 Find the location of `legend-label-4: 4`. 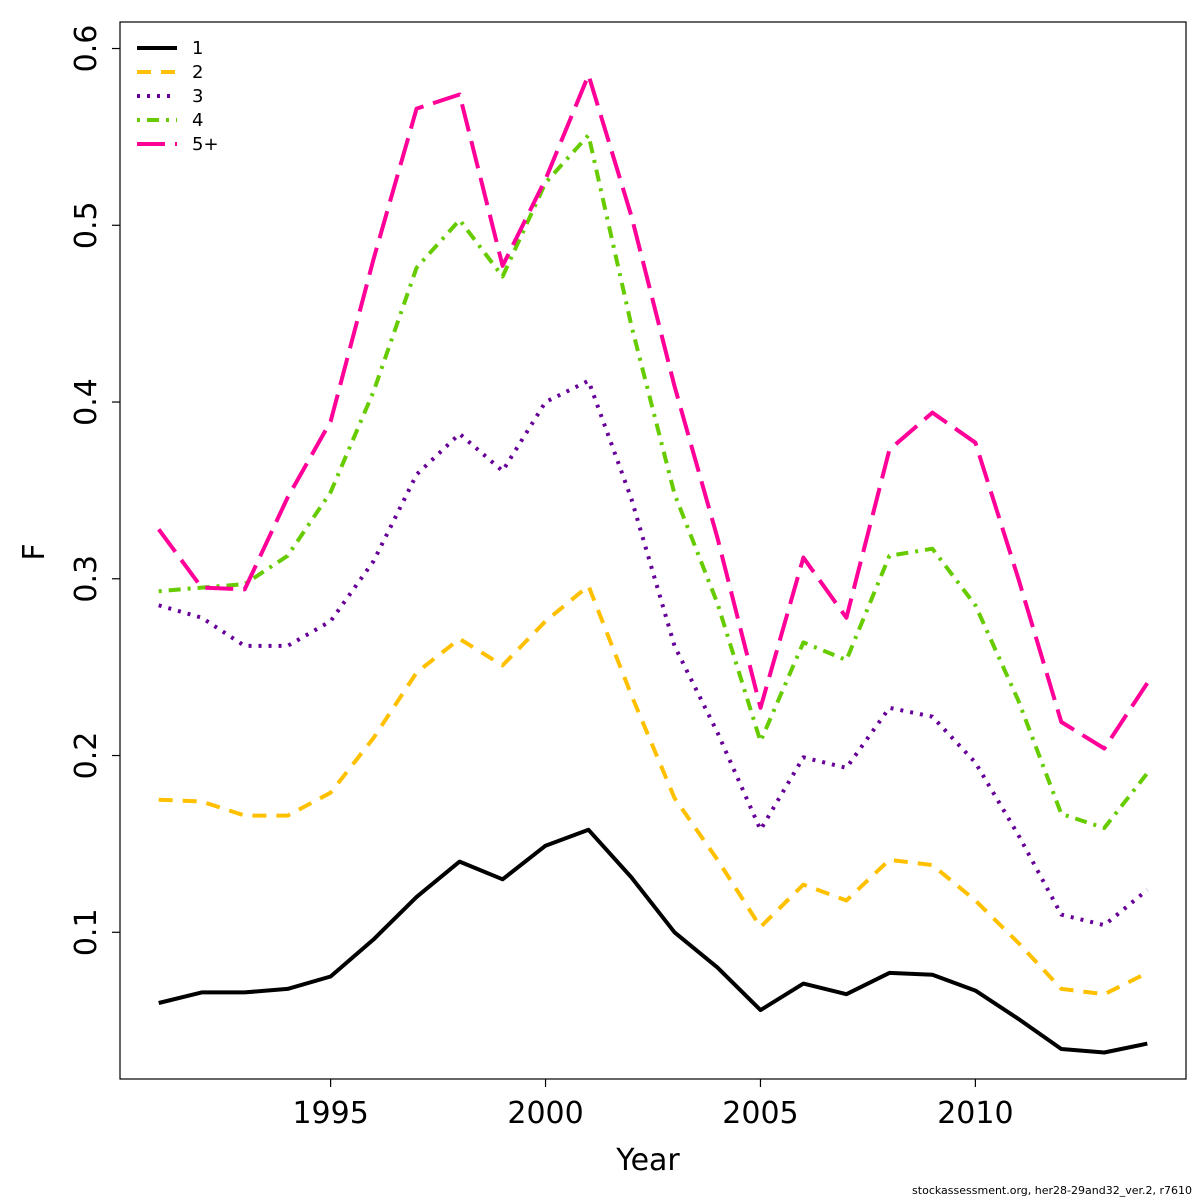

legend-label-4: 4 is located at coordinates (197, 120).